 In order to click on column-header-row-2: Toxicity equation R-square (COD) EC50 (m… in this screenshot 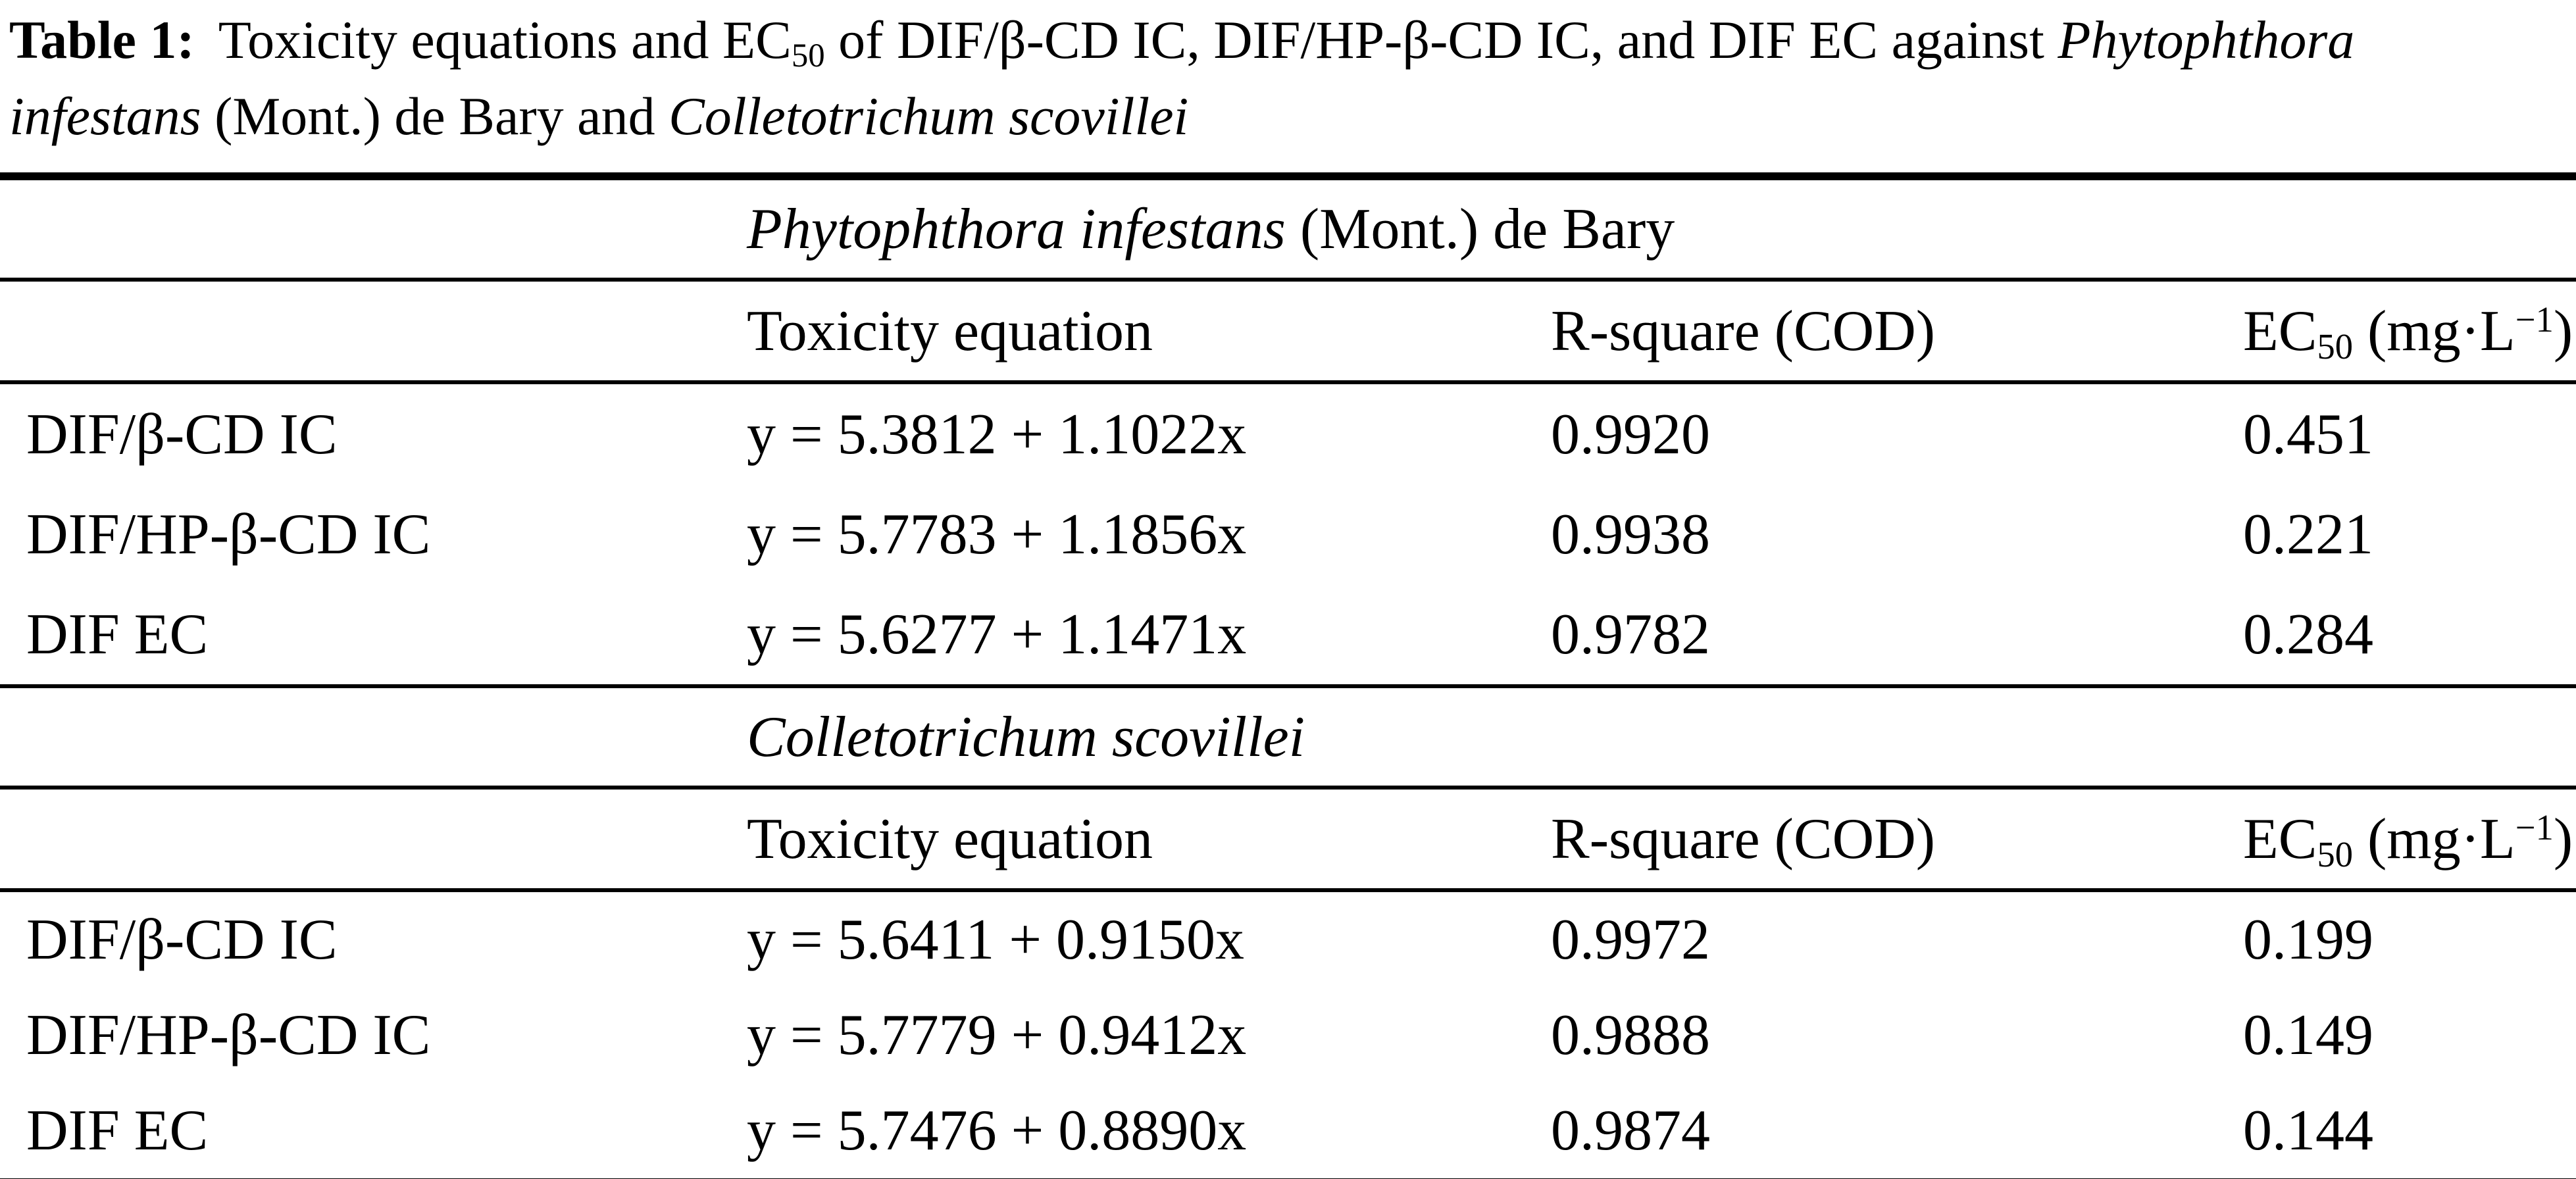, I will do `click(1288, 839)`.